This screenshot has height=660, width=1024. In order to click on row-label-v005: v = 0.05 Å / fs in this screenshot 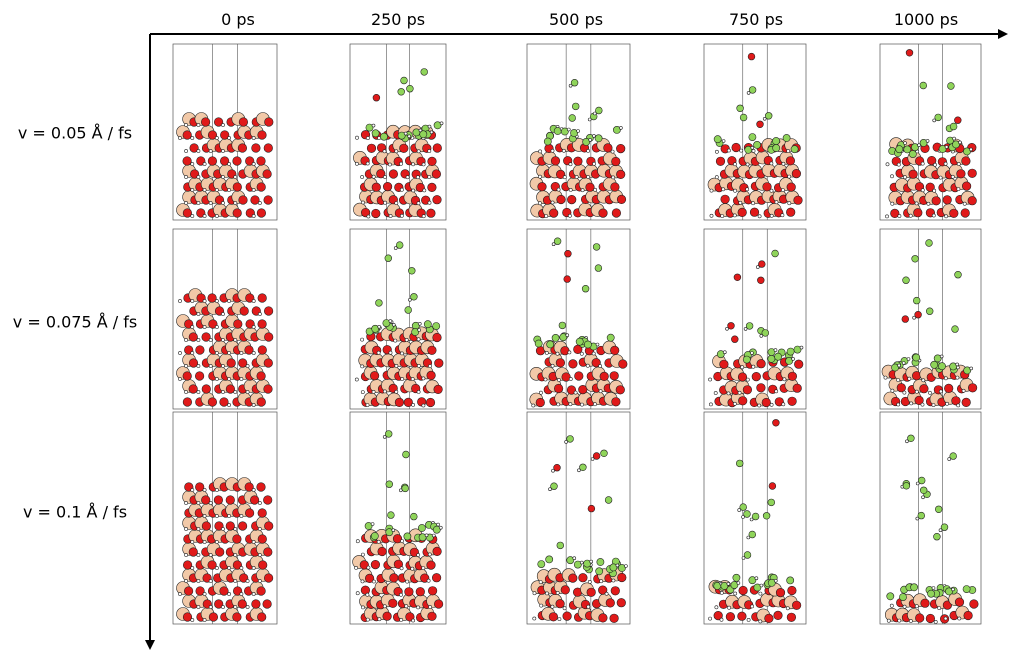, I will do `click(75, 133)`.